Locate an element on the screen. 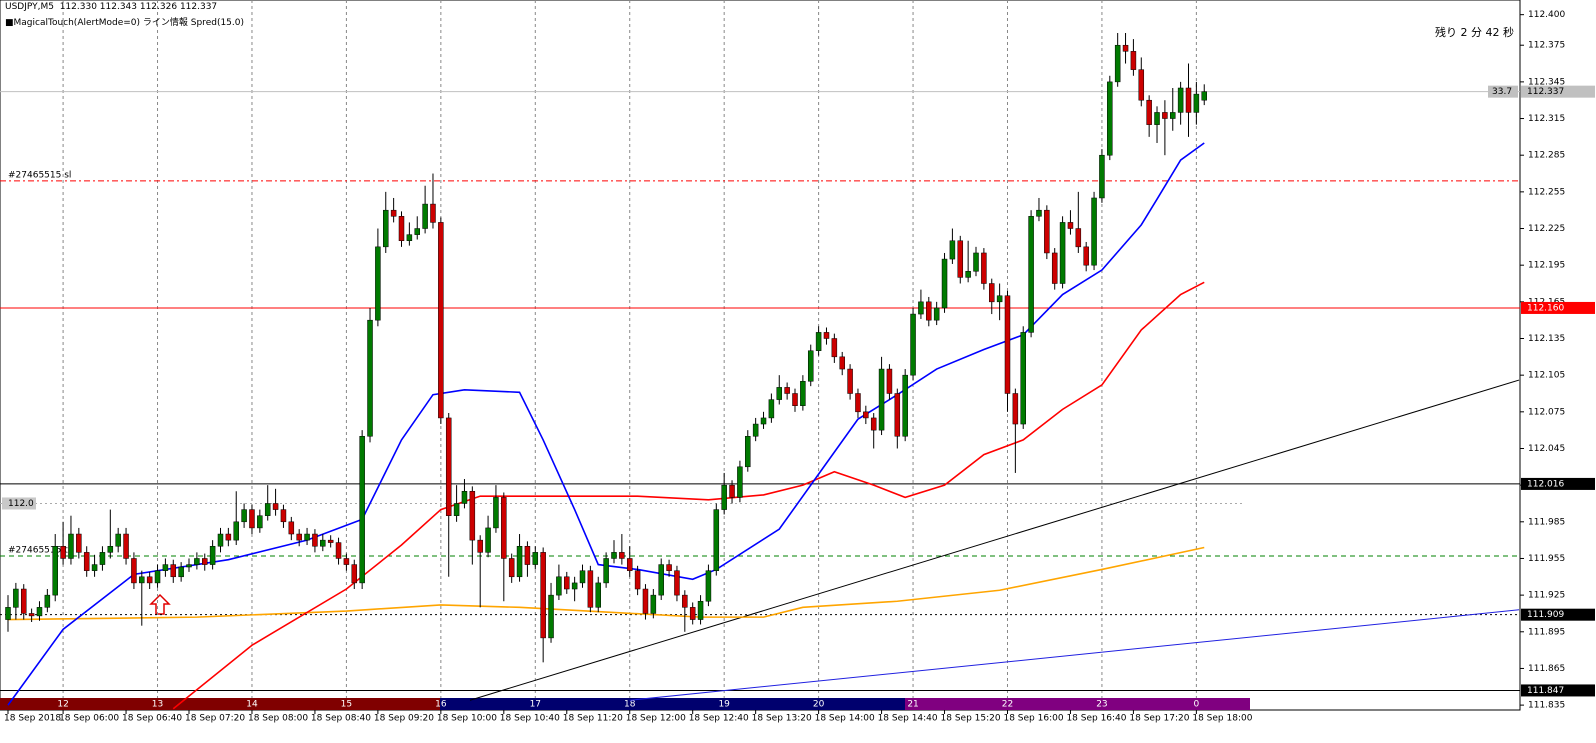  trend-line is located at coordinates (1074, 655).